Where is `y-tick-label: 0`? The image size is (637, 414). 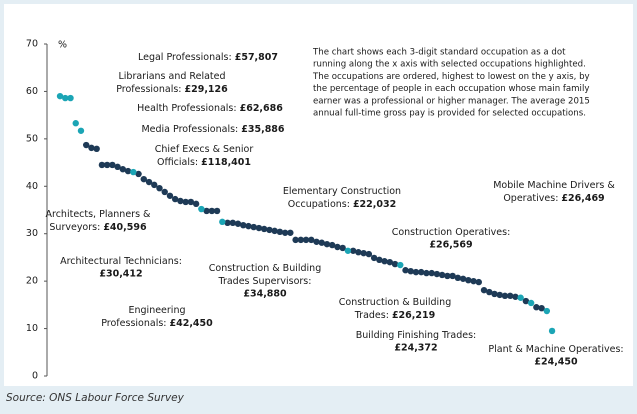 y-tick-label: 0 is located at coordinates (35, 376).